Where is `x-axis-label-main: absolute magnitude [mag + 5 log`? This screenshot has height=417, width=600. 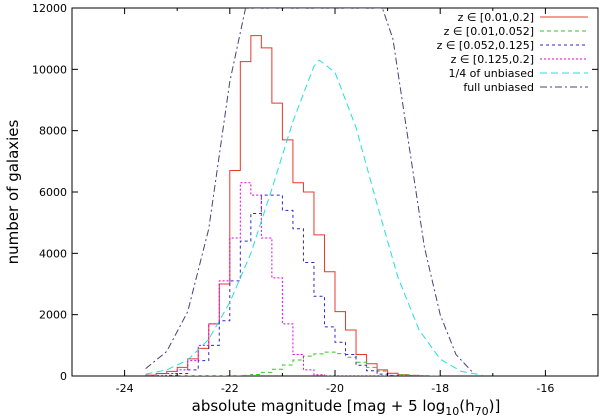
x-axis-label-main: absolute magnitude [mag + 5 log is located at coordinates (319, 406).